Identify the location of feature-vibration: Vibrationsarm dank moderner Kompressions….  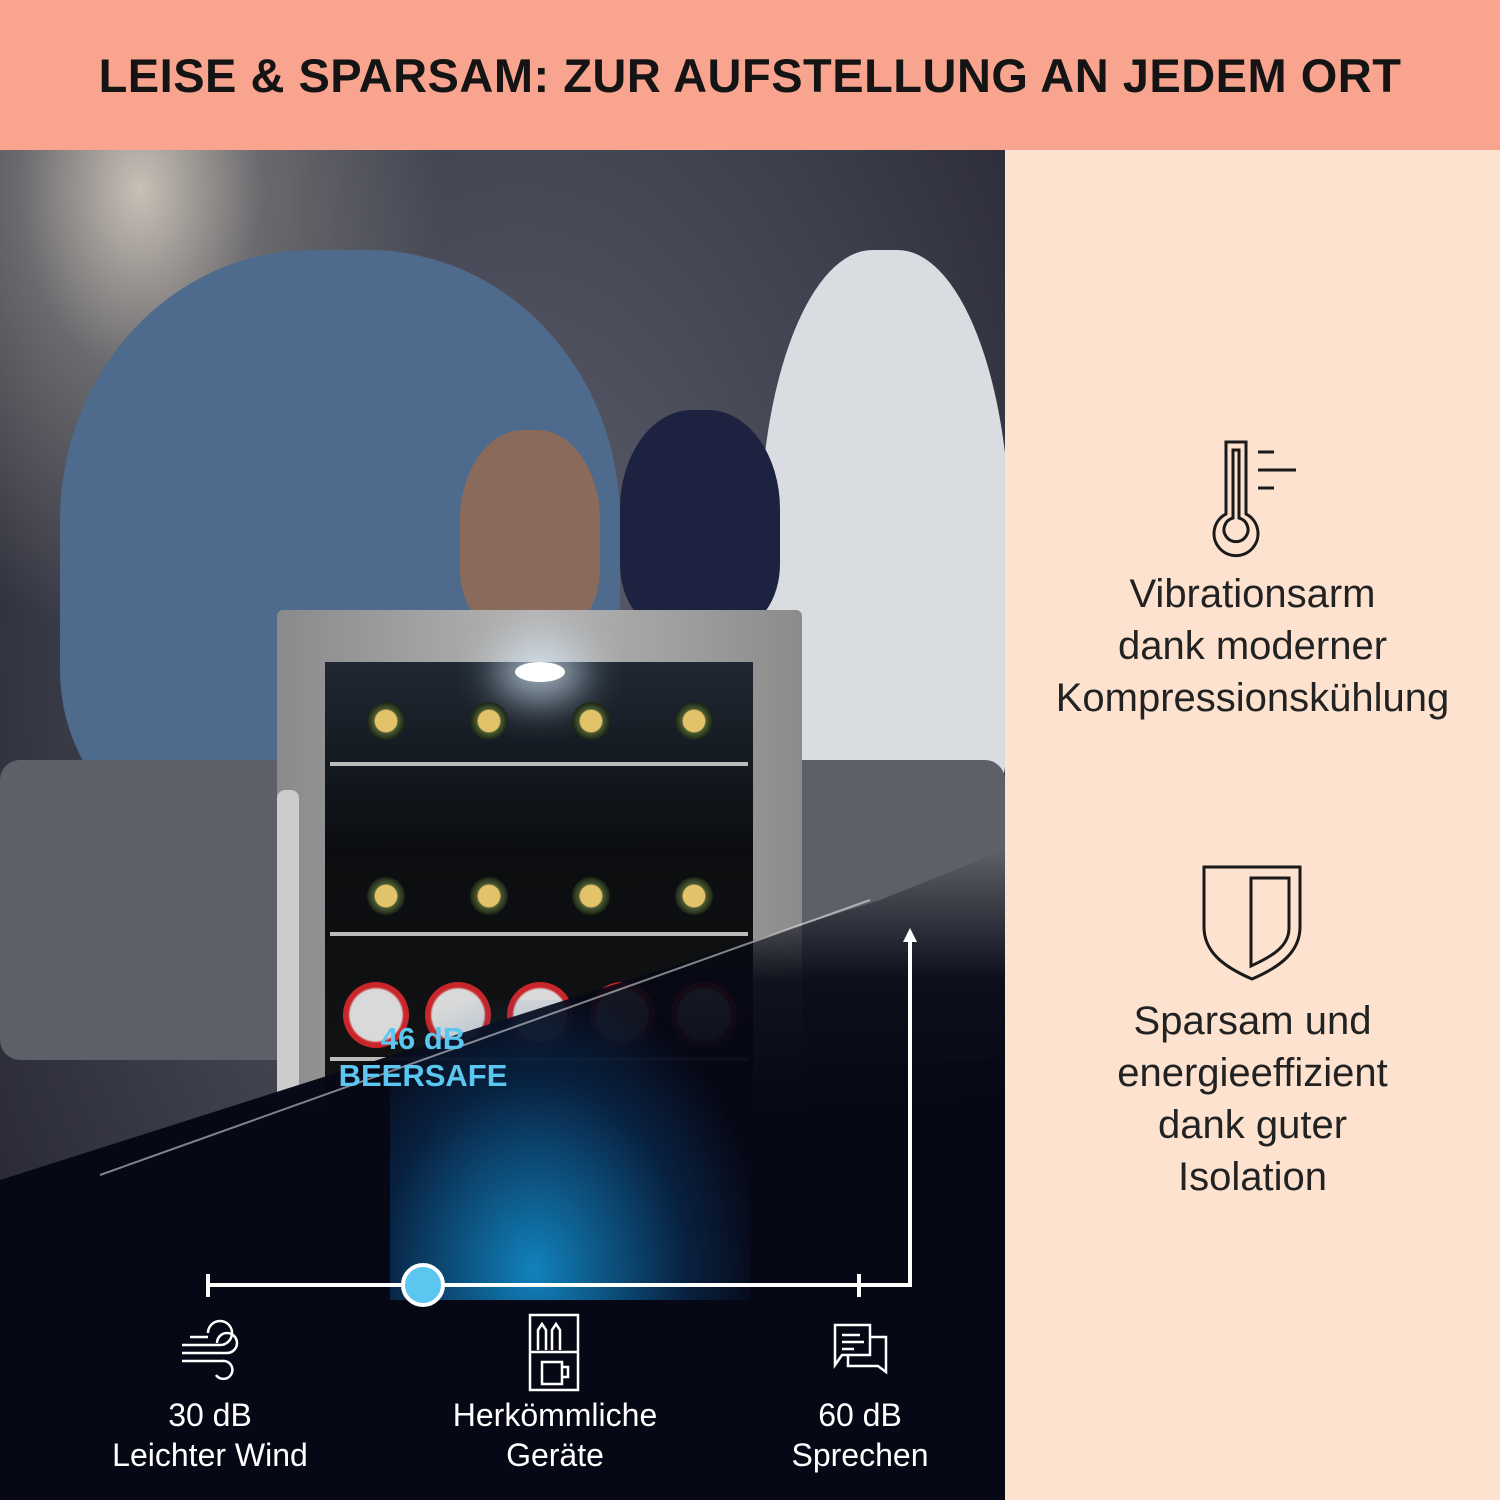
(1252, 646).